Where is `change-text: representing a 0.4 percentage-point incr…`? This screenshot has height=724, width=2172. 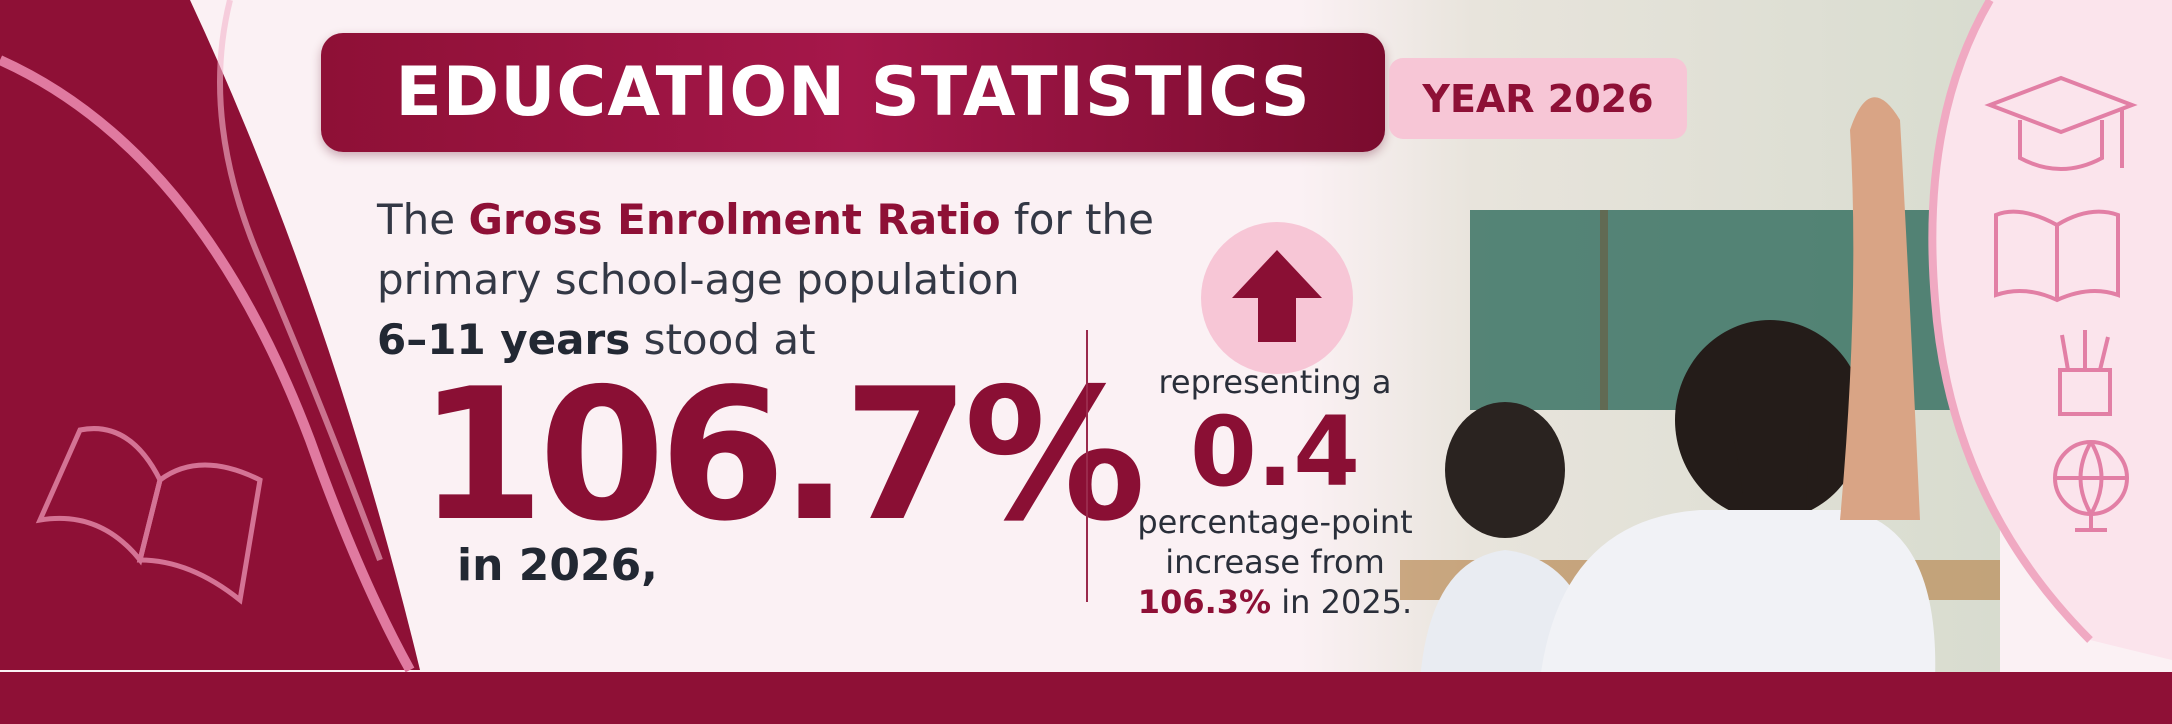
change-text: representing a 0.4 percentage-point incr… is located at coordinates (1275, 492).